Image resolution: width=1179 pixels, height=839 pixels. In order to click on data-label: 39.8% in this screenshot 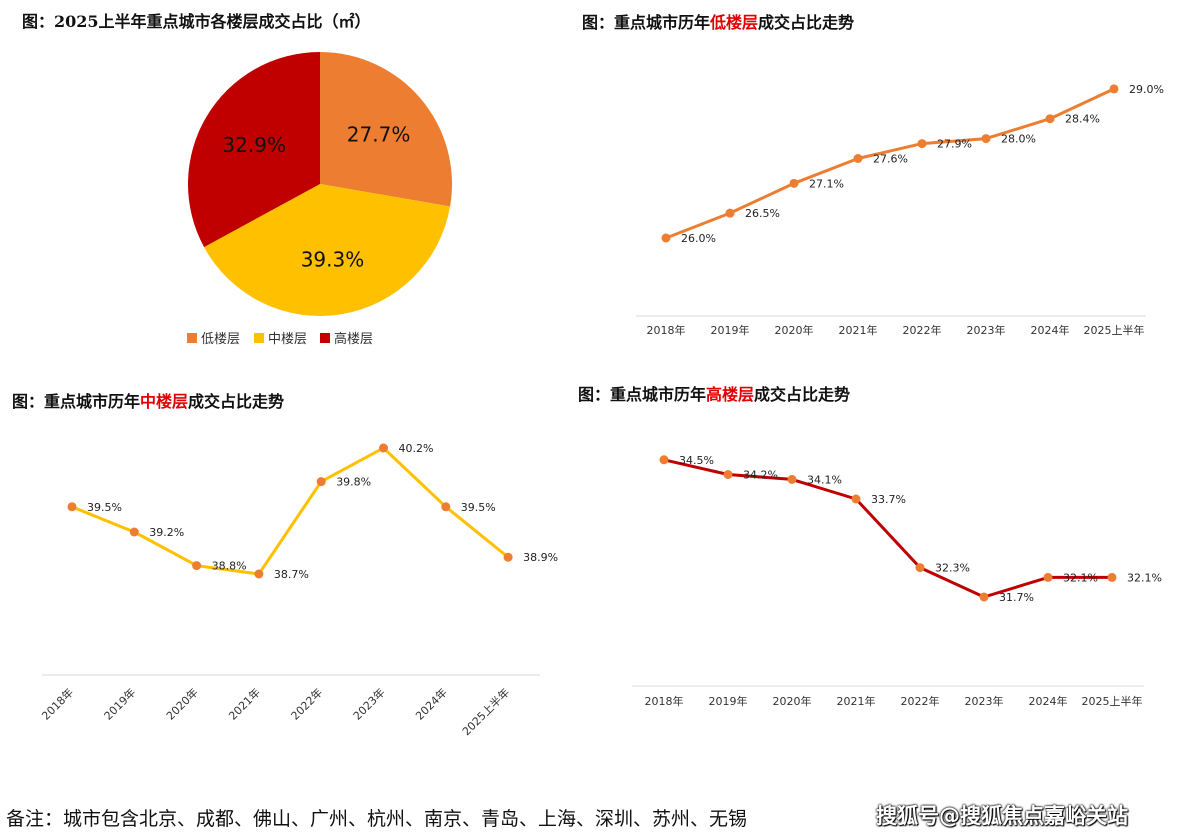, I will do `click(353, 482)`.